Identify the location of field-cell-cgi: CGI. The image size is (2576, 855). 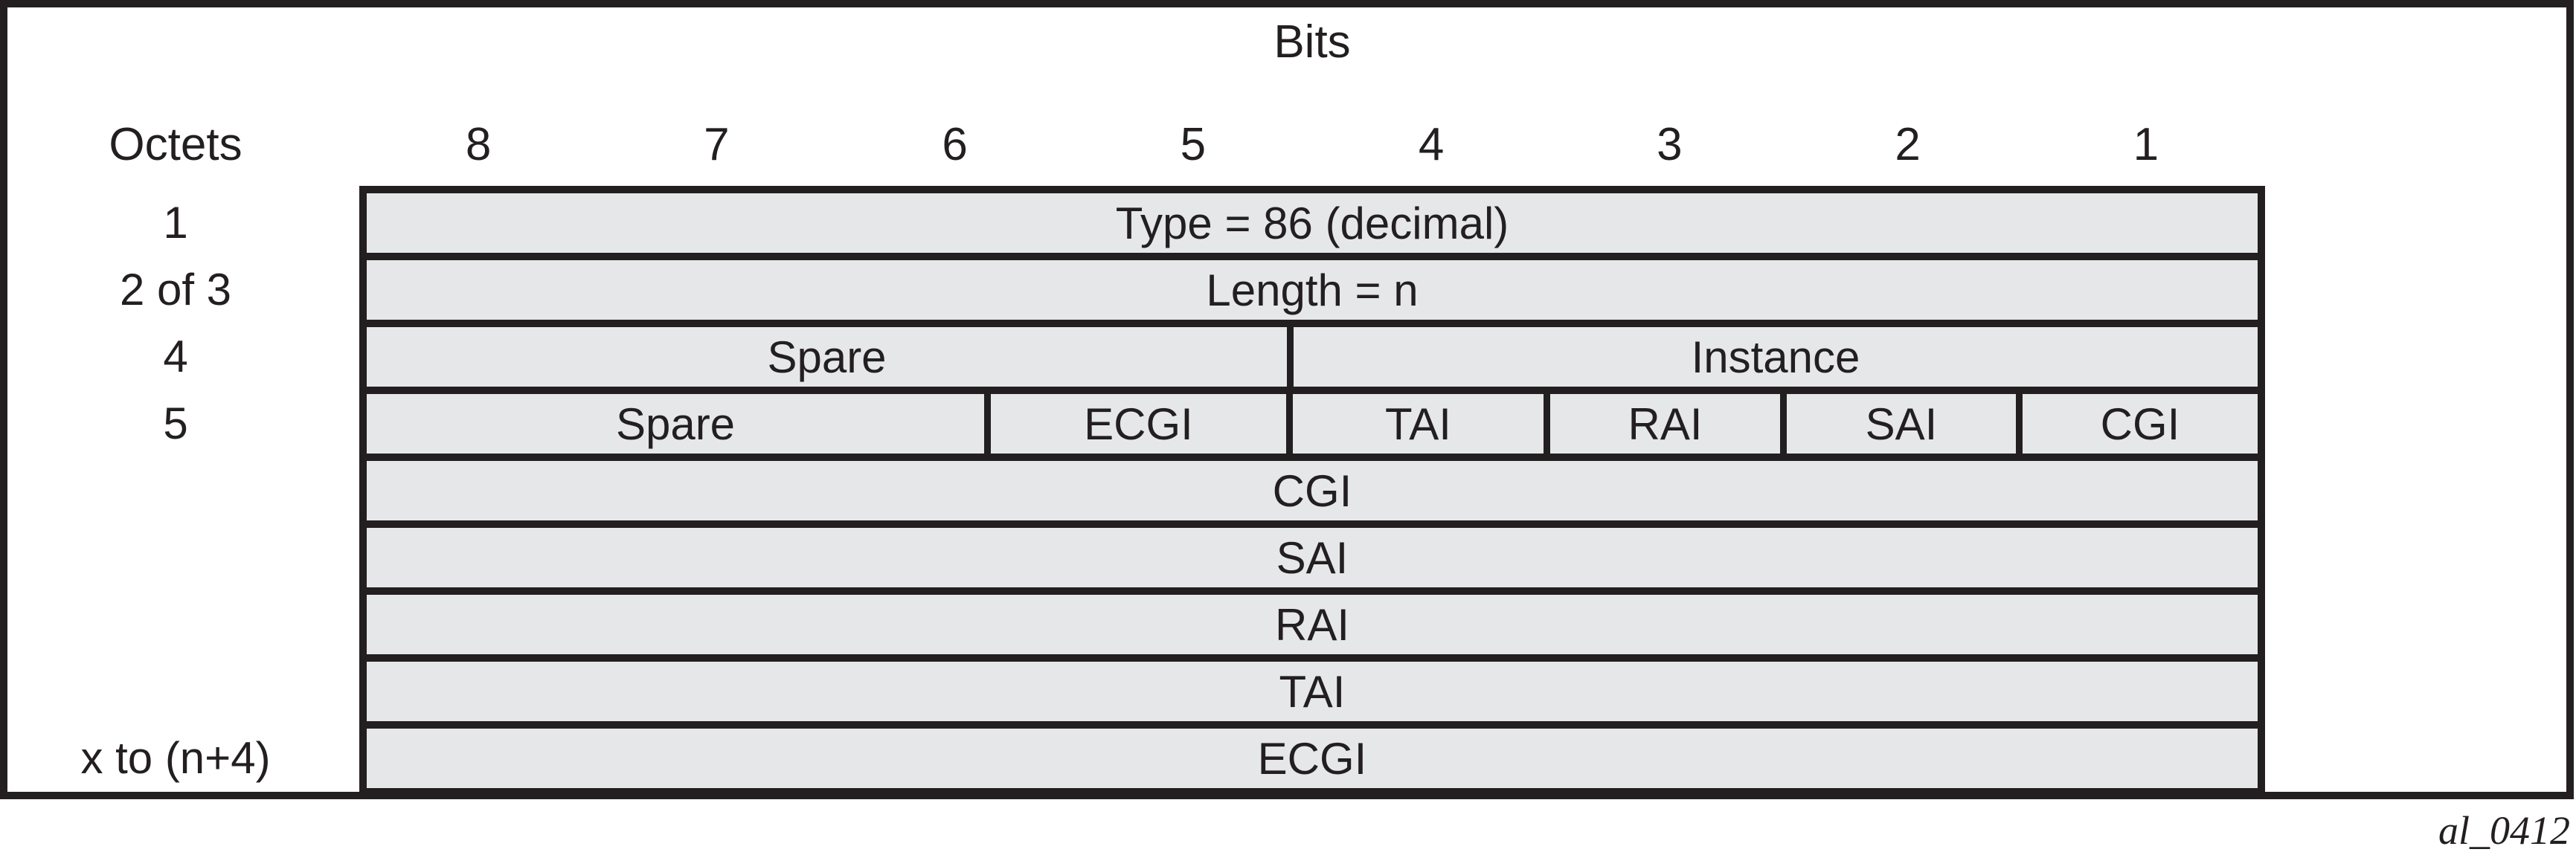
(1312, 490).